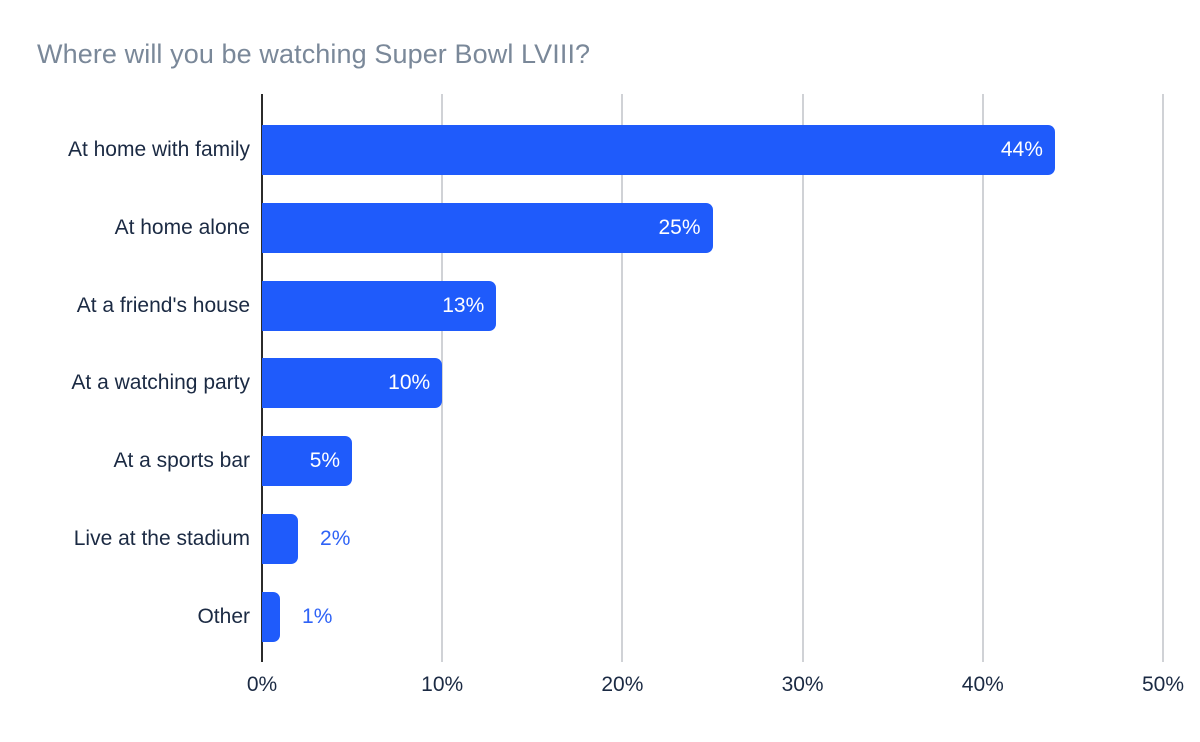  What do you see at coordinates (307, 461) in the screenshot?
I see `bar: 5%` at bounding box center [307, 461].